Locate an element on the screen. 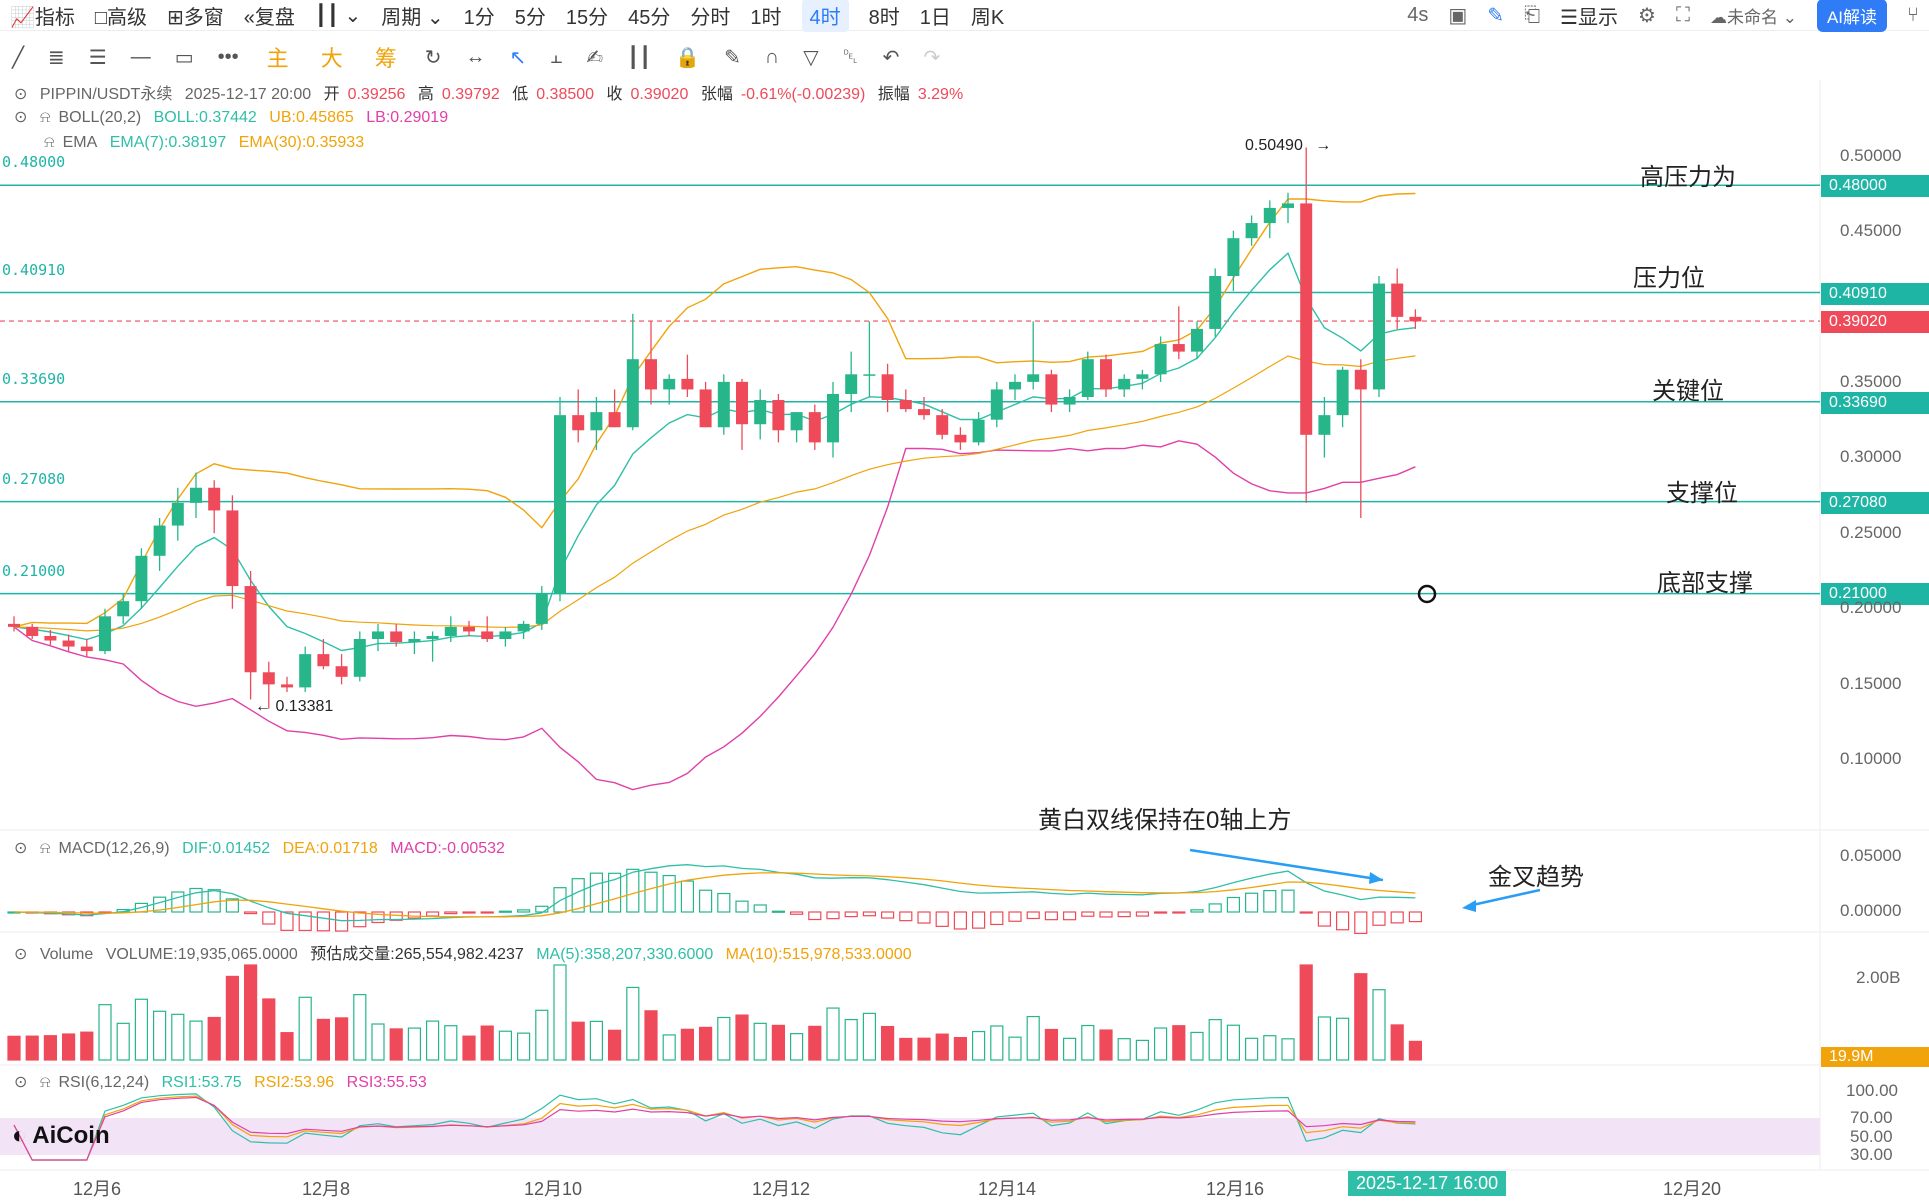 The width and height of the screenshot is (1929, 1201). period-1m: 1分 is located at coordinates (479, 17).